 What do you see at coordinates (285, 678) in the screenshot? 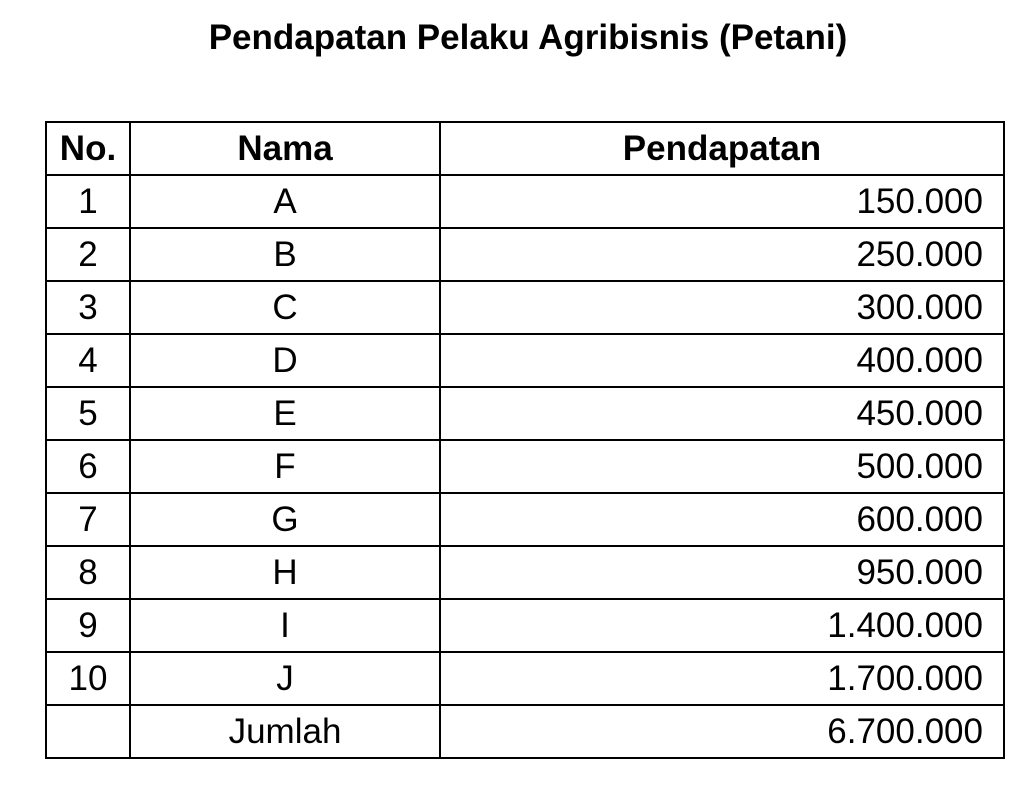
I see `row-nama: J` at bounding box center [285, 678].